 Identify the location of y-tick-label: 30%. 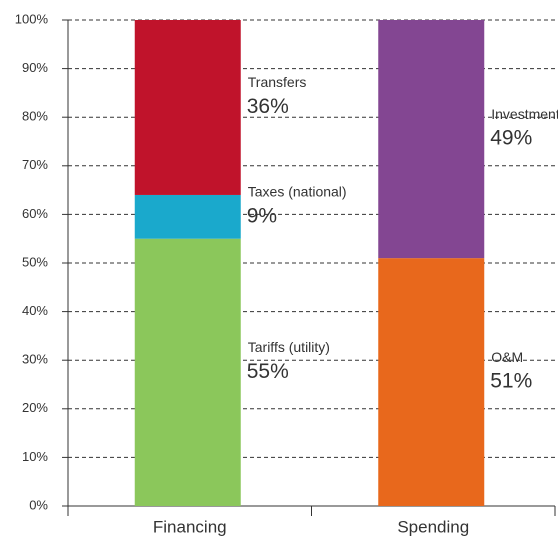
(35, 359).